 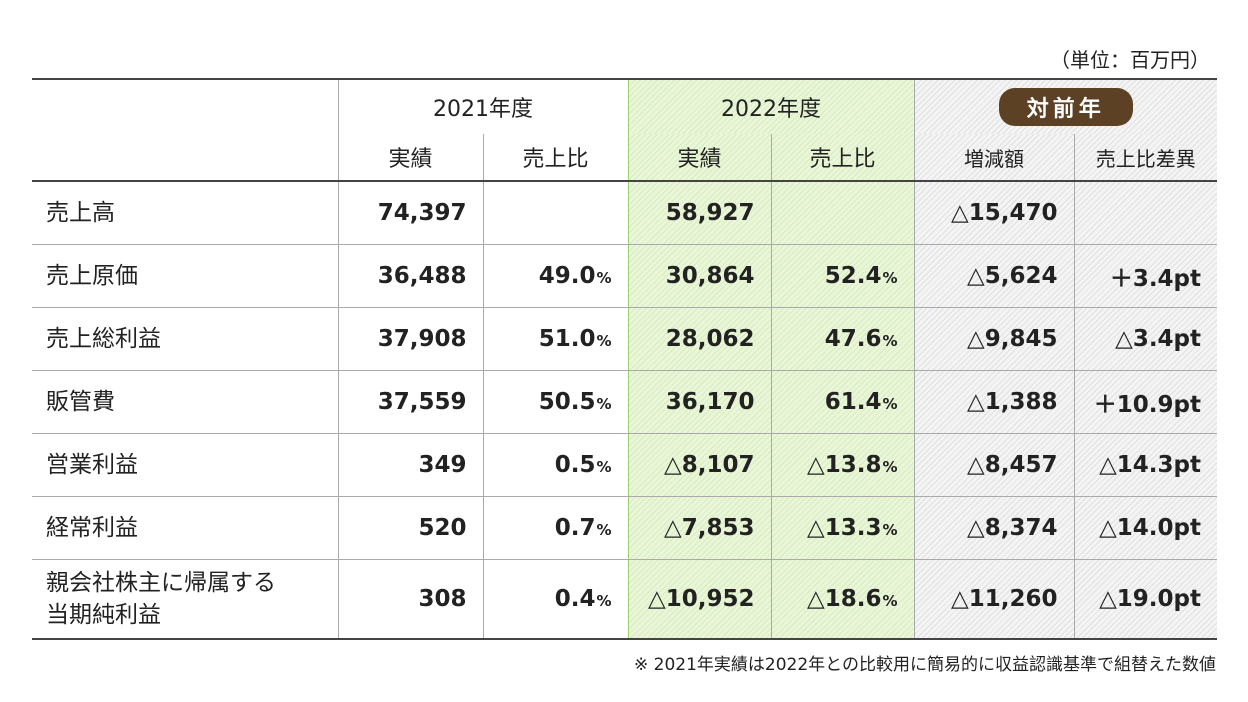 What do you see at coordinates (1130, 60) in the screenshot?
I see `unit-label: （単位：百万円）` at bounding box center [1130, 60].